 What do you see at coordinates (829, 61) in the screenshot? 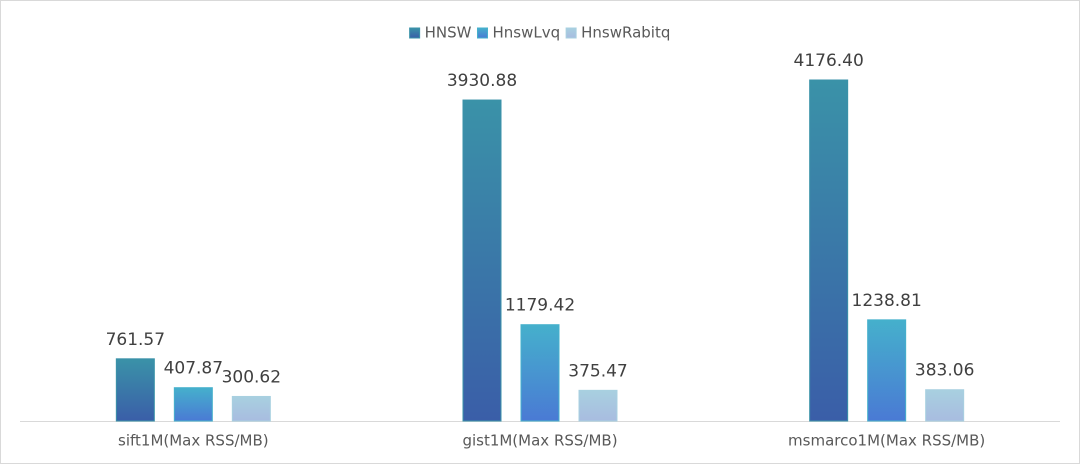
I see `data-label: 4176.40` at bounding box center [829, 61].